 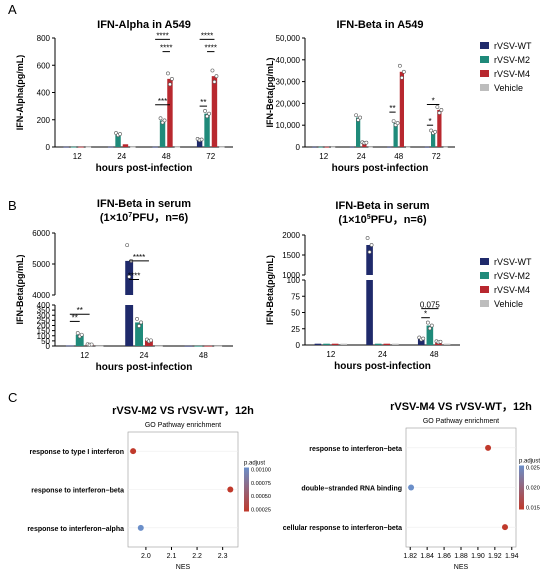 What do you see at coordinates (513, 262) in the screenshot?
I see `legend-label: rVSV-WT` at bounding box center [513, 262].